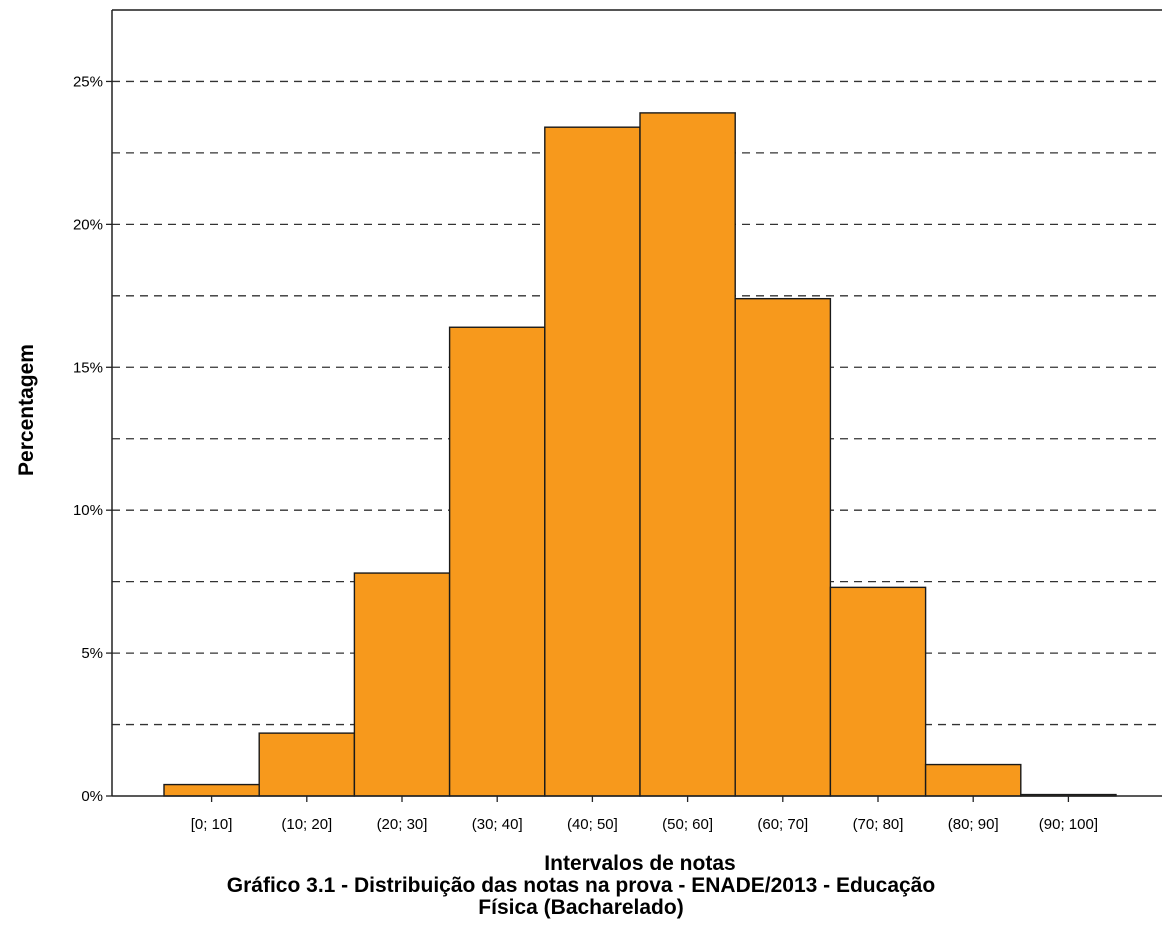 The width and height of the screenshot is (1162, 937). Describe the element at coordinates (402, 824) in the screenshot. I see `x-tick-label: (20; 30]` at that location.